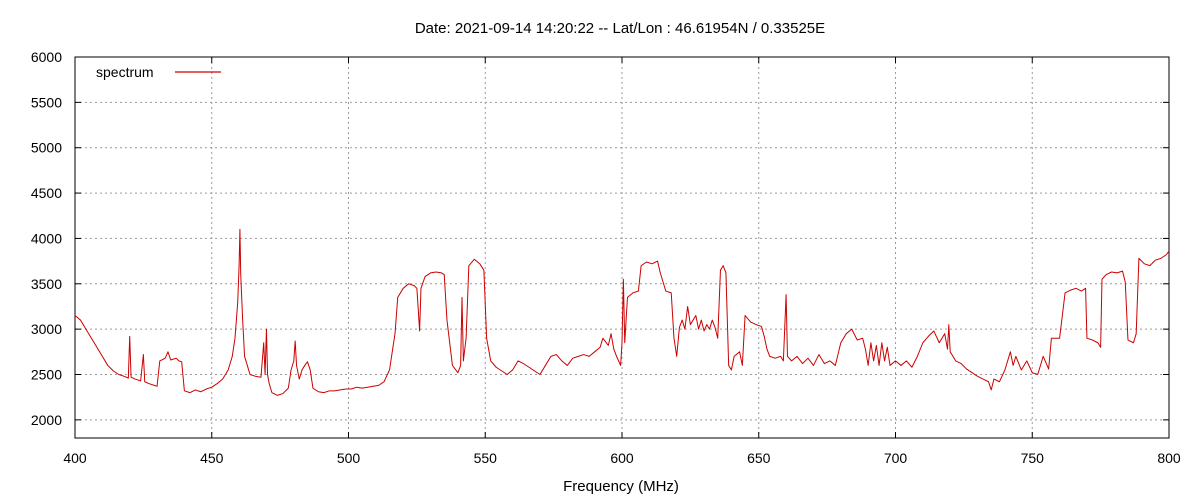 The image size is (1200, 500). I want to click on x-tick-label: 650, so click(759, 458).